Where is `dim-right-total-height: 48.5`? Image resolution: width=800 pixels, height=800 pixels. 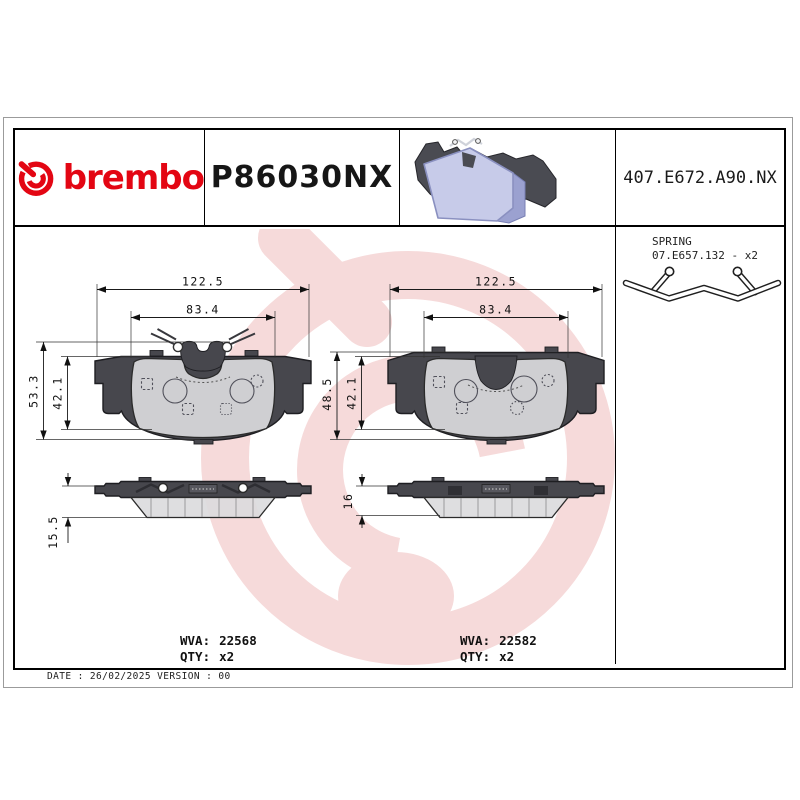 dim-right-total-height: 48.5 is located at coordinates (327, 394).